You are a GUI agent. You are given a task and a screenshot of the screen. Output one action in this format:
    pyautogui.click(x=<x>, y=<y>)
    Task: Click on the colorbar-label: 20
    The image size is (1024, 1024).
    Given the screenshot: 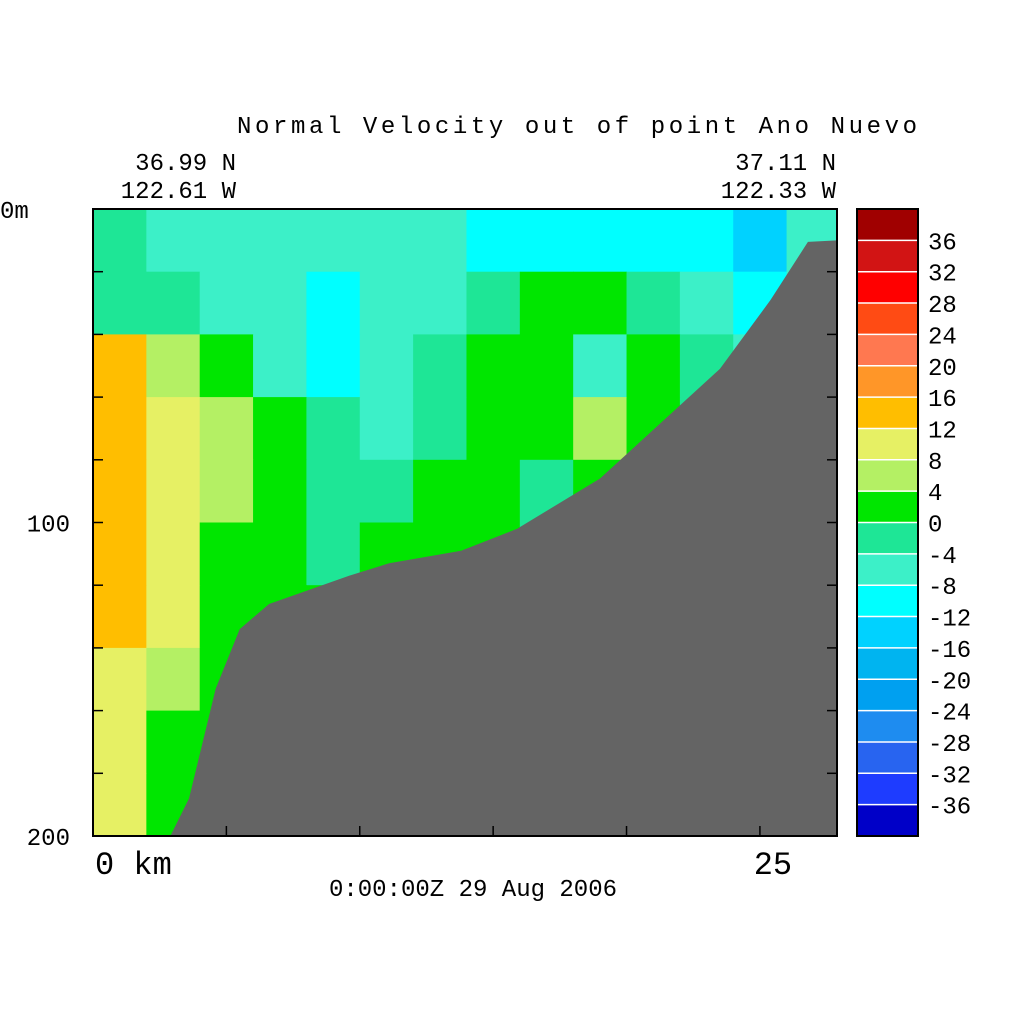 What is the action you would take?
    pyautogui.click(x=942, y=369)
    